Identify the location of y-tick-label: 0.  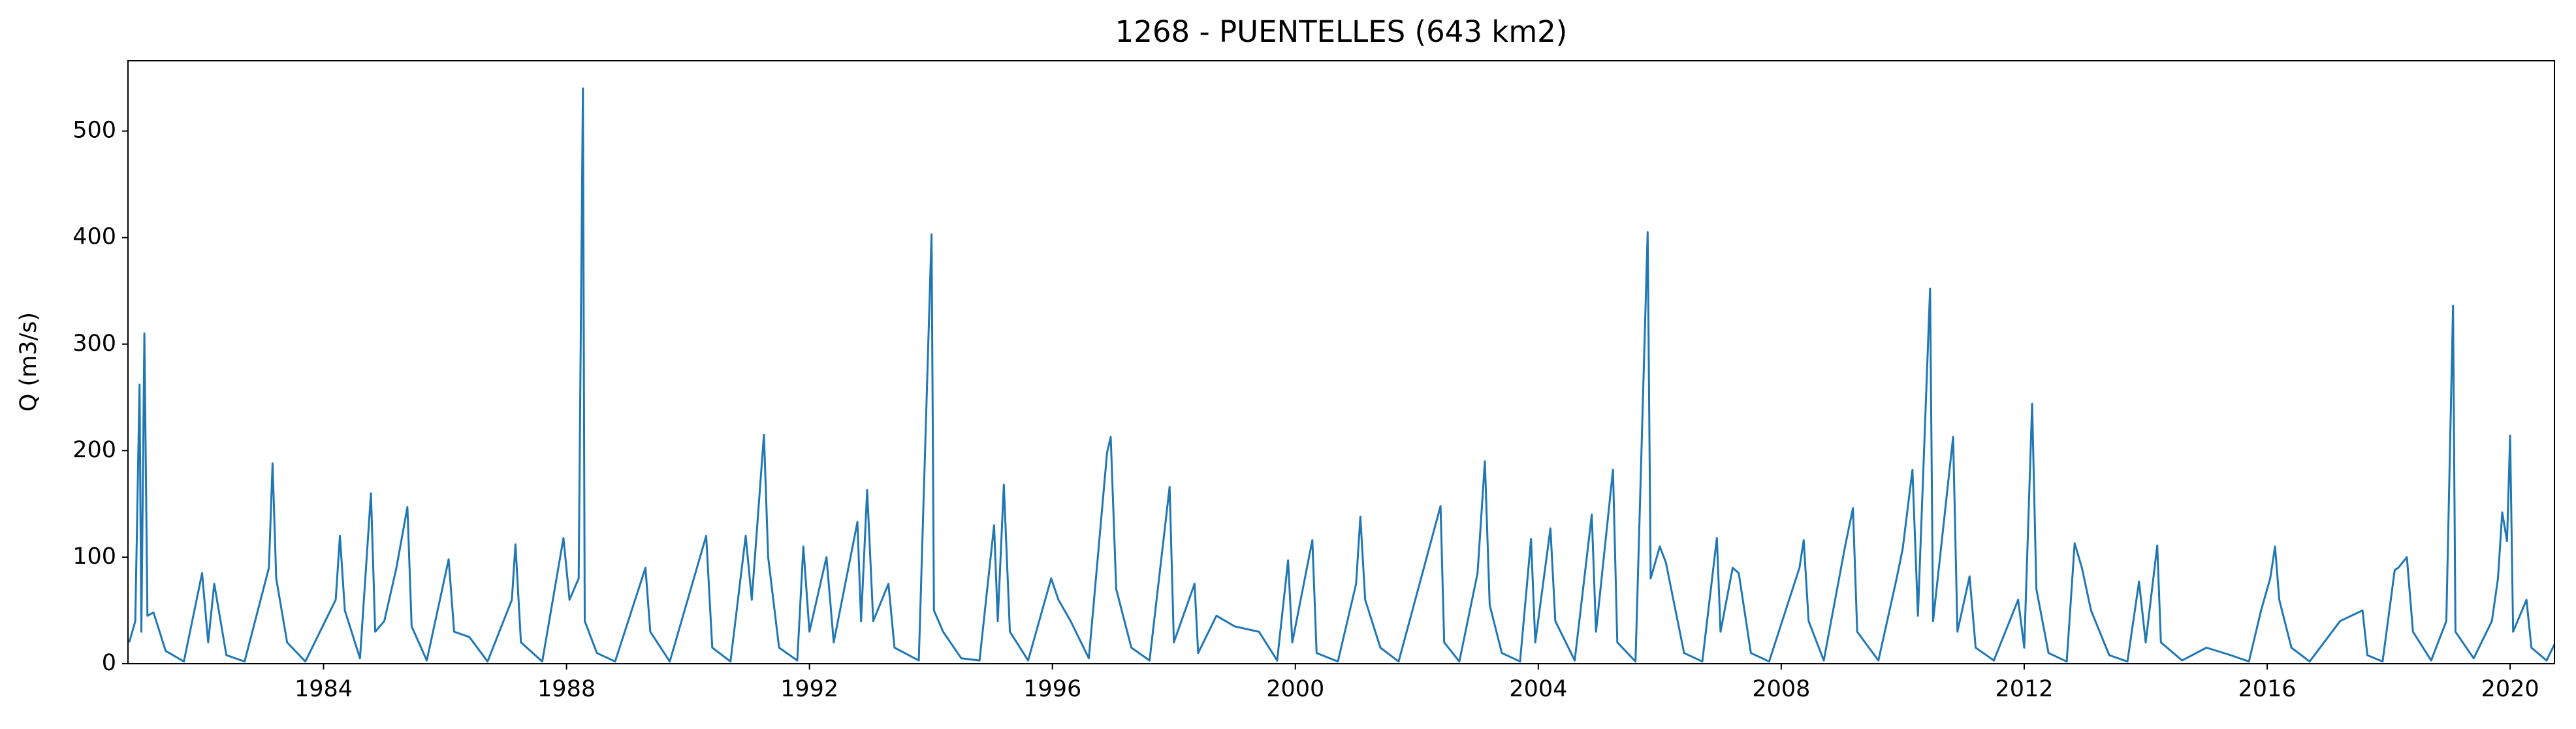
(109, 663).